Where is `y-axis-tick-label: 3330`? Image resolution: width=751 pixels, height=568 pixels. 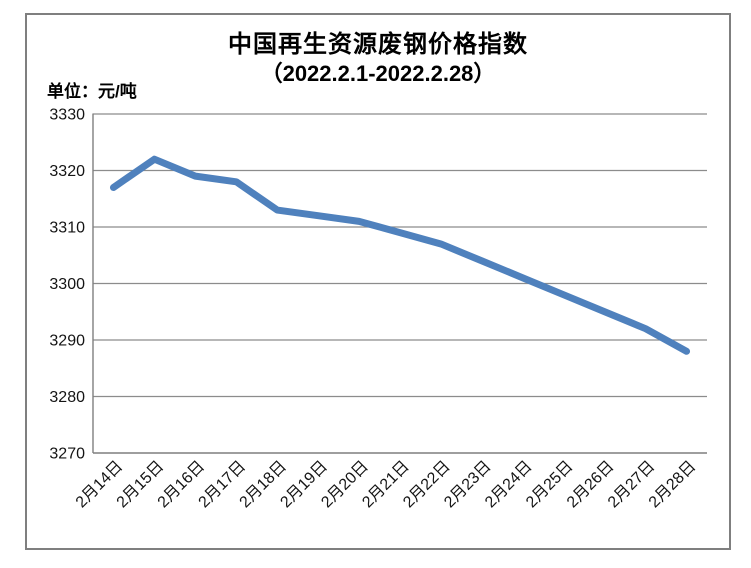 y-axis-tick-label: 3330 is located at coordinates (67, 115).